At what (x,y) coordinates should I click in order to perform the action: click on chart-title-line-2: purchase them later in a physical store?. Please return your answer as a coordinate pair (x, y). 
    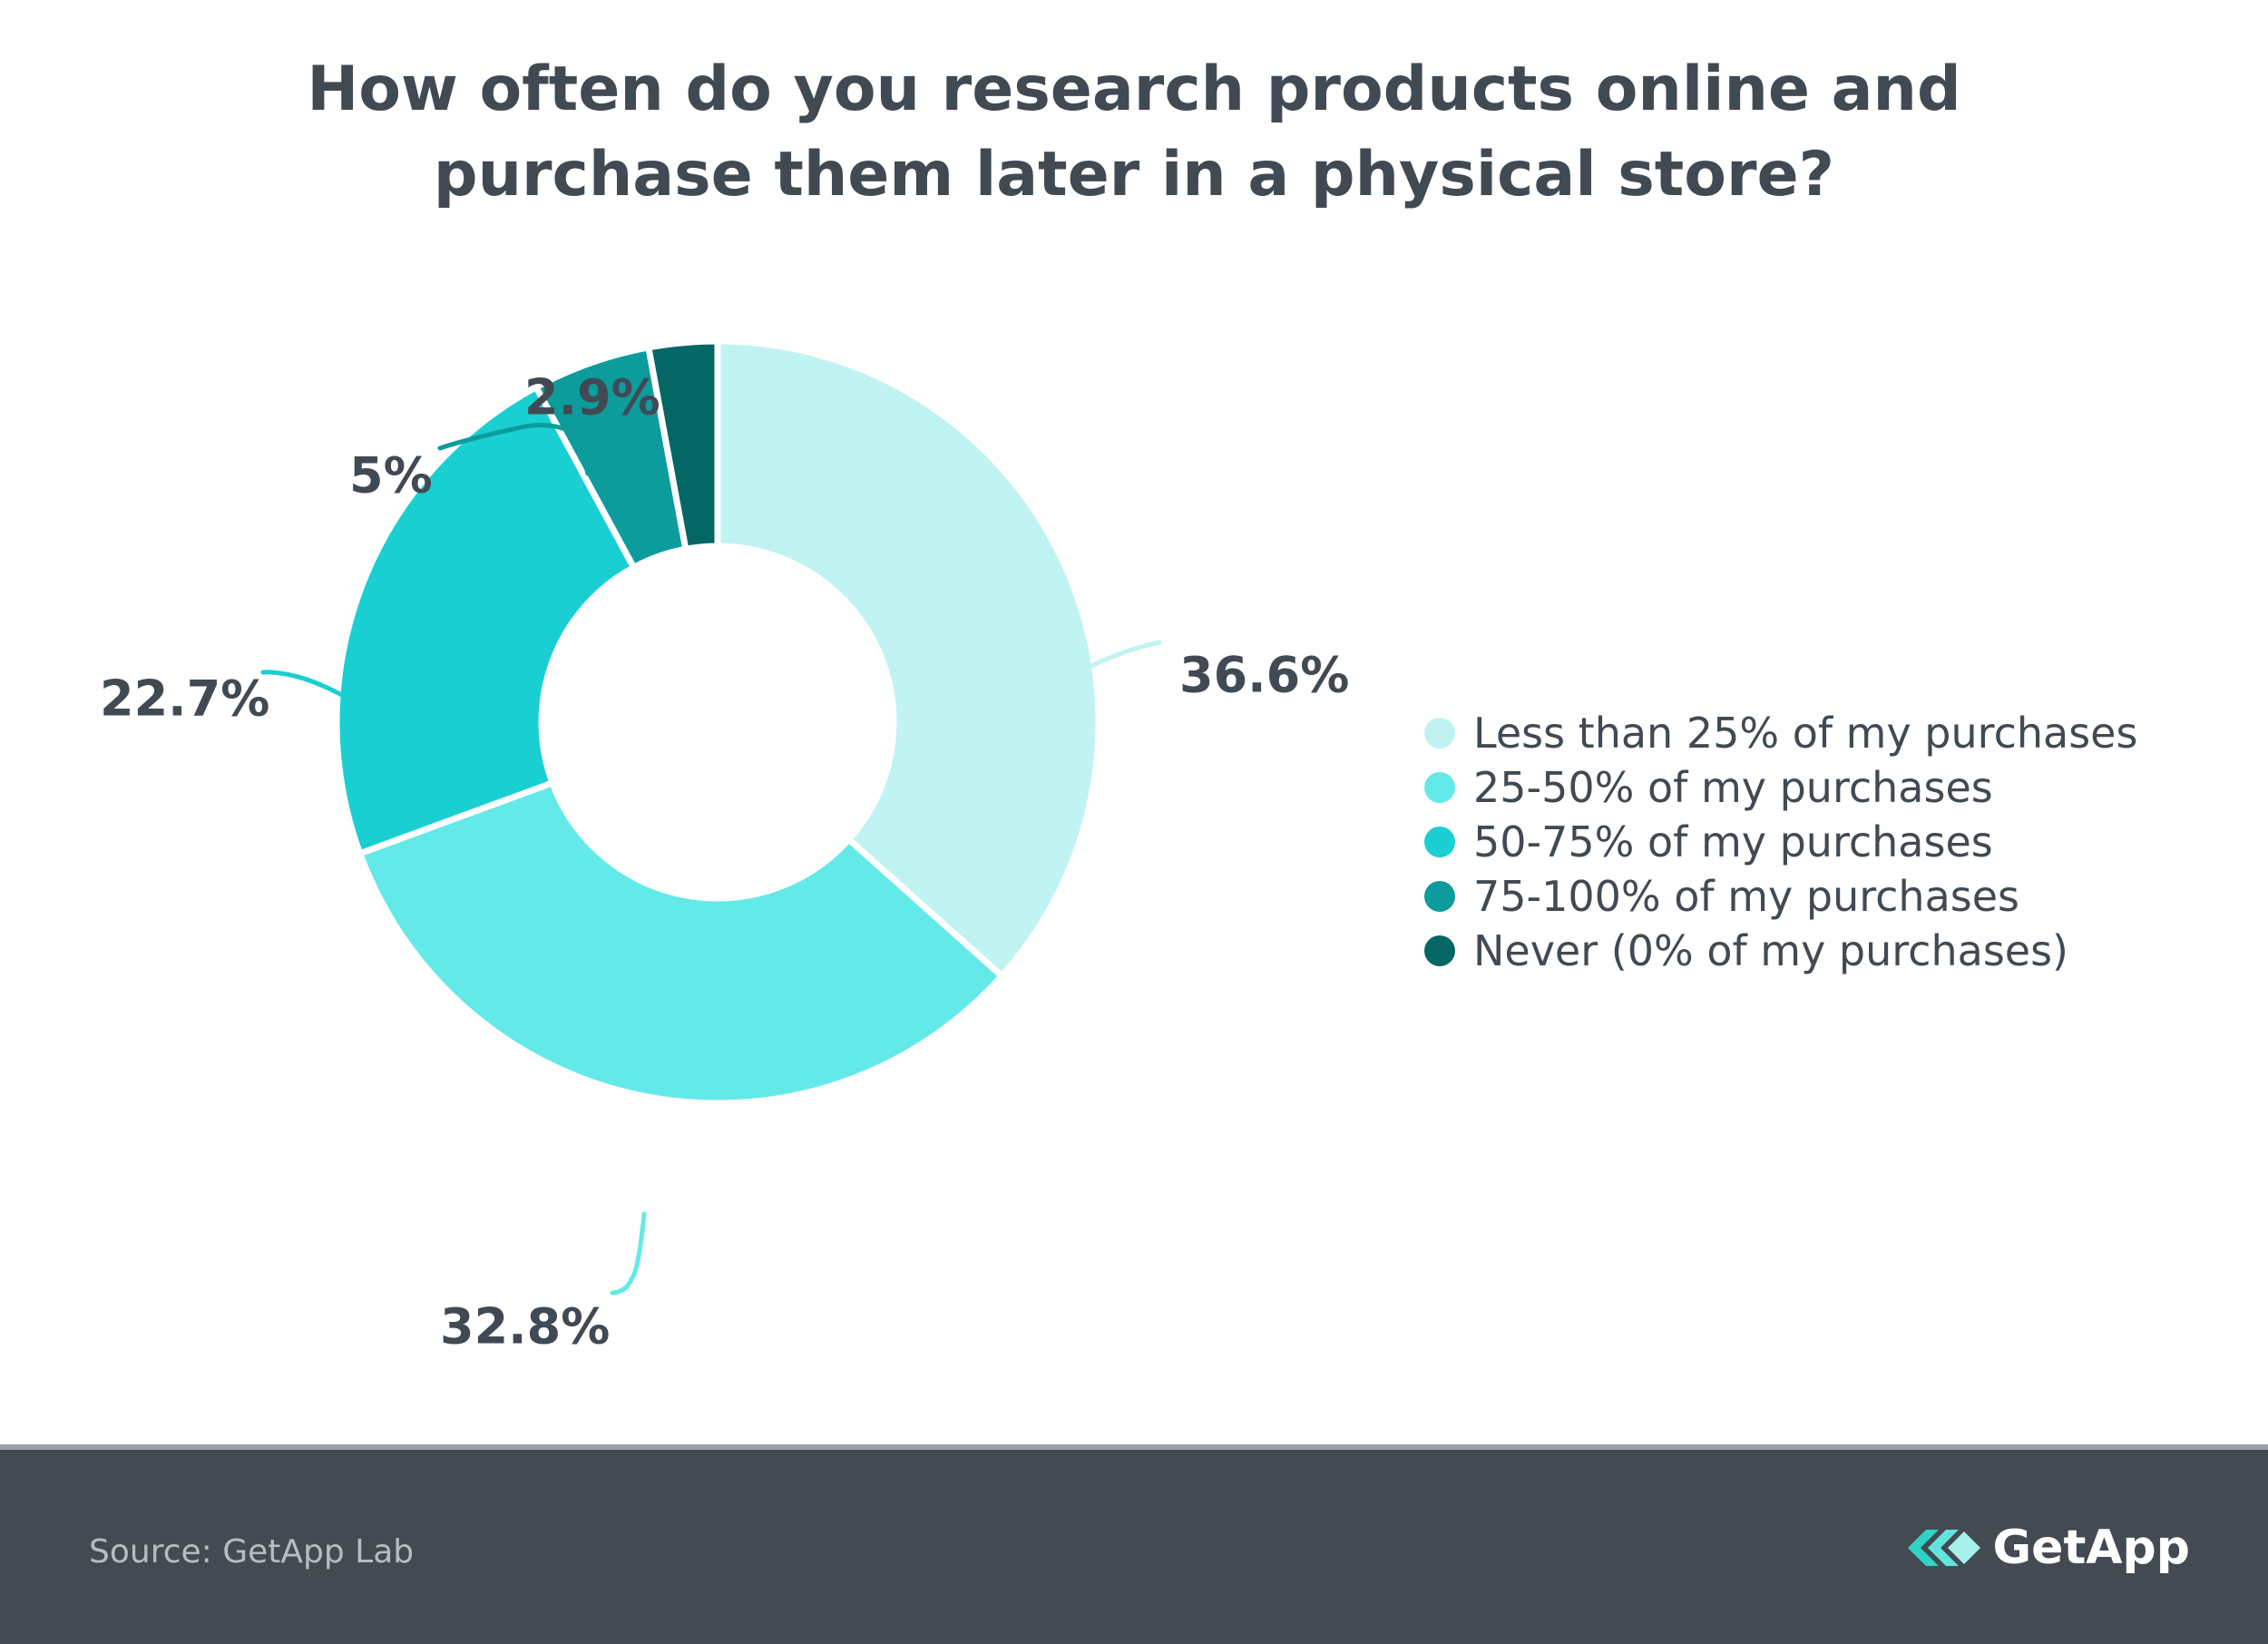
    Looking at the image, I should click on (1134, 174).